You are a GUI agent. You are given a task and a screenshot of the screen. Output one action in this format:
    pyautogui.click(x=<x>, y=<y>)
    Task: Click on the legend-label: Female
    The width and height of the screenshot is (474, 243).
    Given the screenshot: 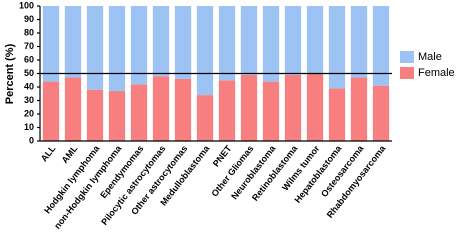 What is the action you would take?
    pyautogui.click(x=436, y=73)
    